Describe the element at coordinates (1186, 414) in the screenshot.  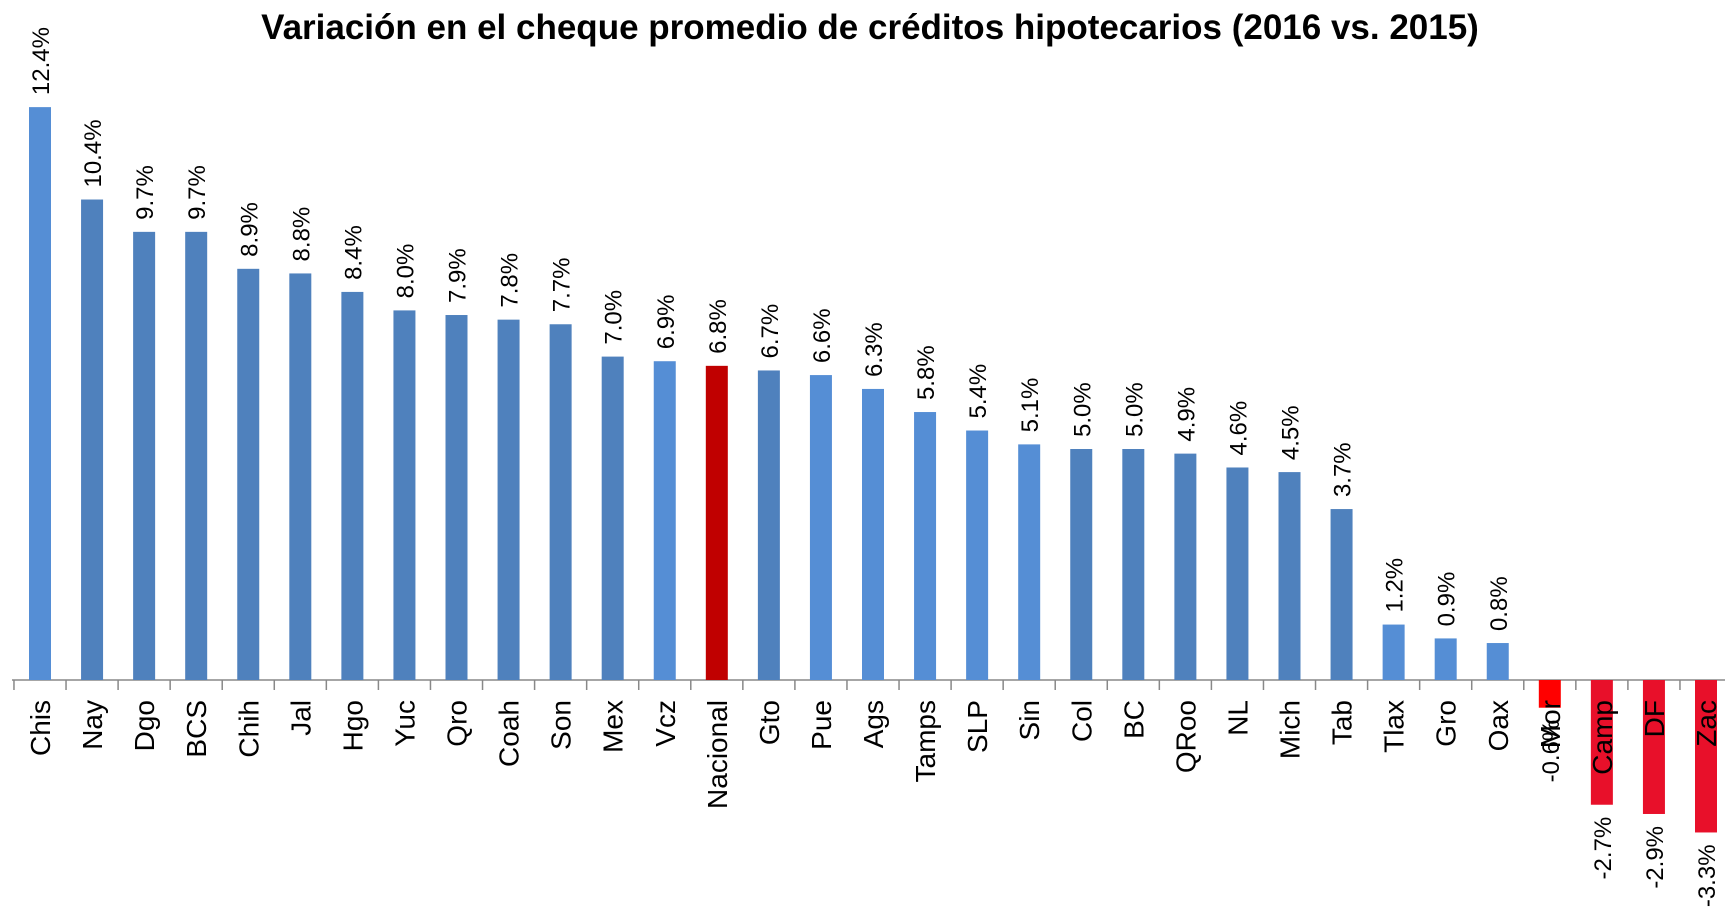
I see `value-label: 4.9%` at that location.